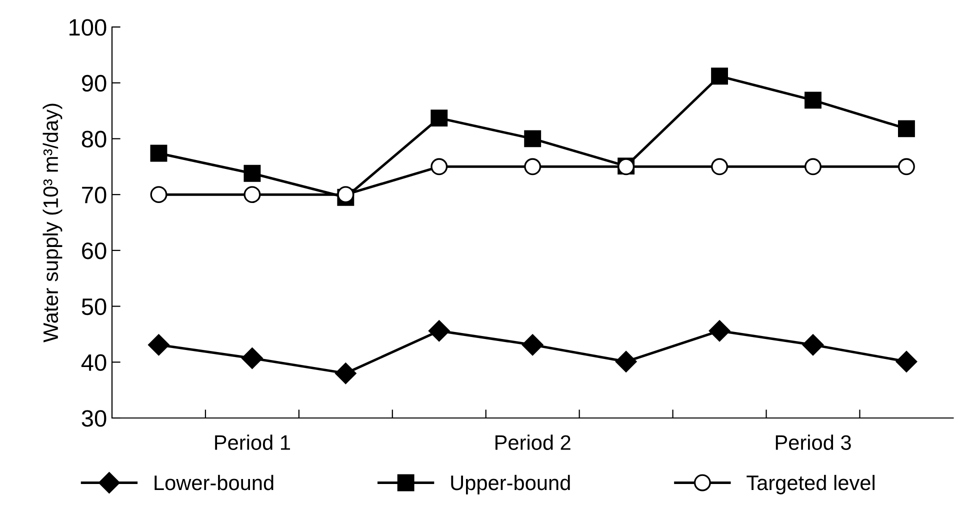 The image size is (958, 508). I want to click on y-tick-label: 70, so click(94, 195).